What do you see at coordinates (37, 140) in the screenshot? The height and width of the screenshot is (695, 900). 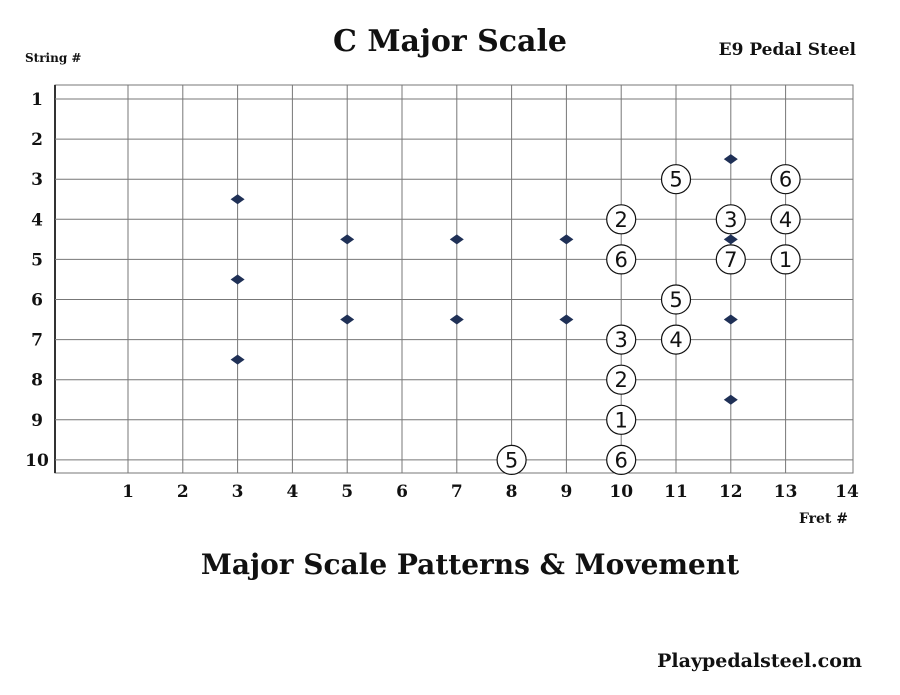 I see `string-tick-label: 2` at bounding box center [37, 140].